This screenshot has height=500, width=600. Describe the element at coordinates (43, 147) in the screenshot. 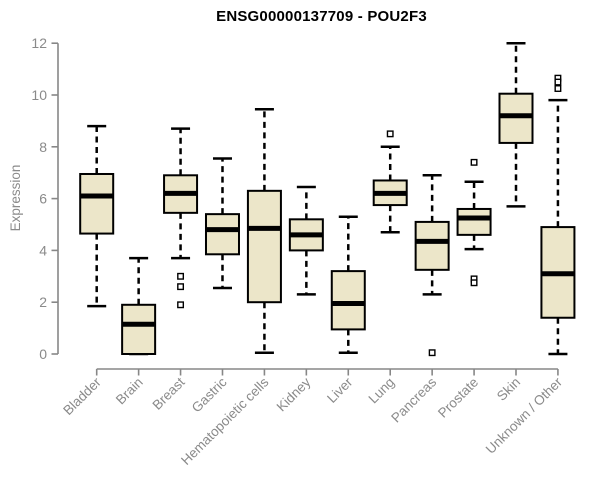

I see `y-tick-label: 8` at that location.